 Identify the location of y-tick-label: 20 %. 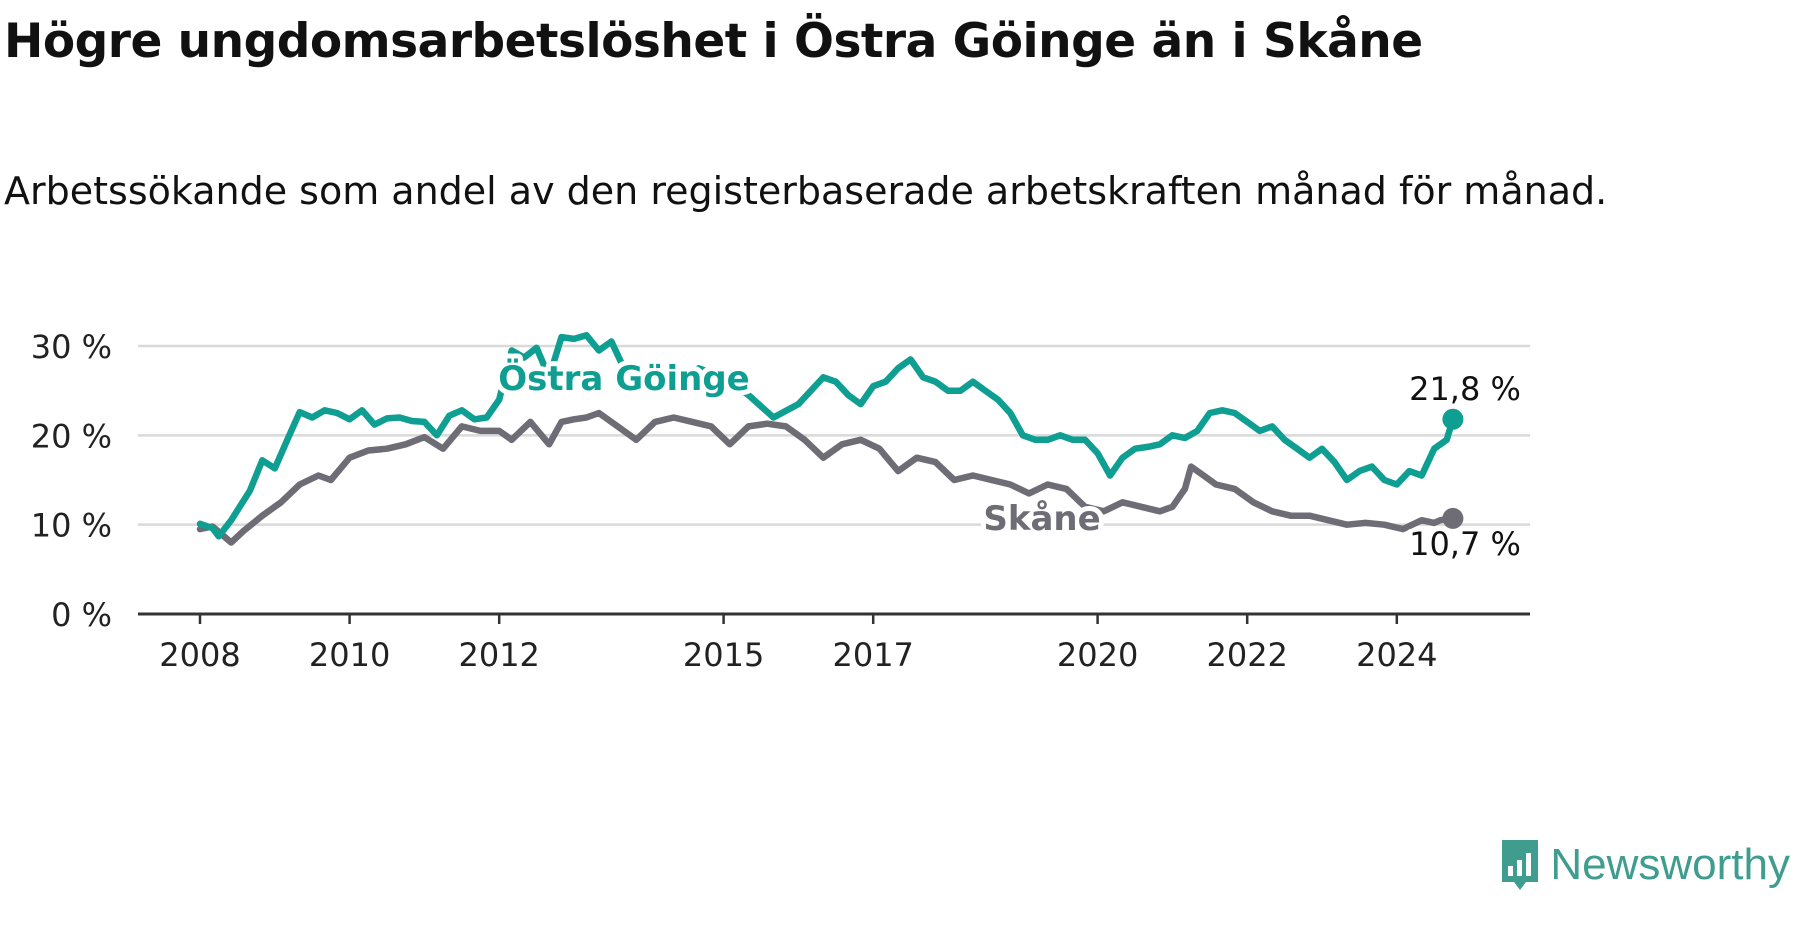
(71, 436).